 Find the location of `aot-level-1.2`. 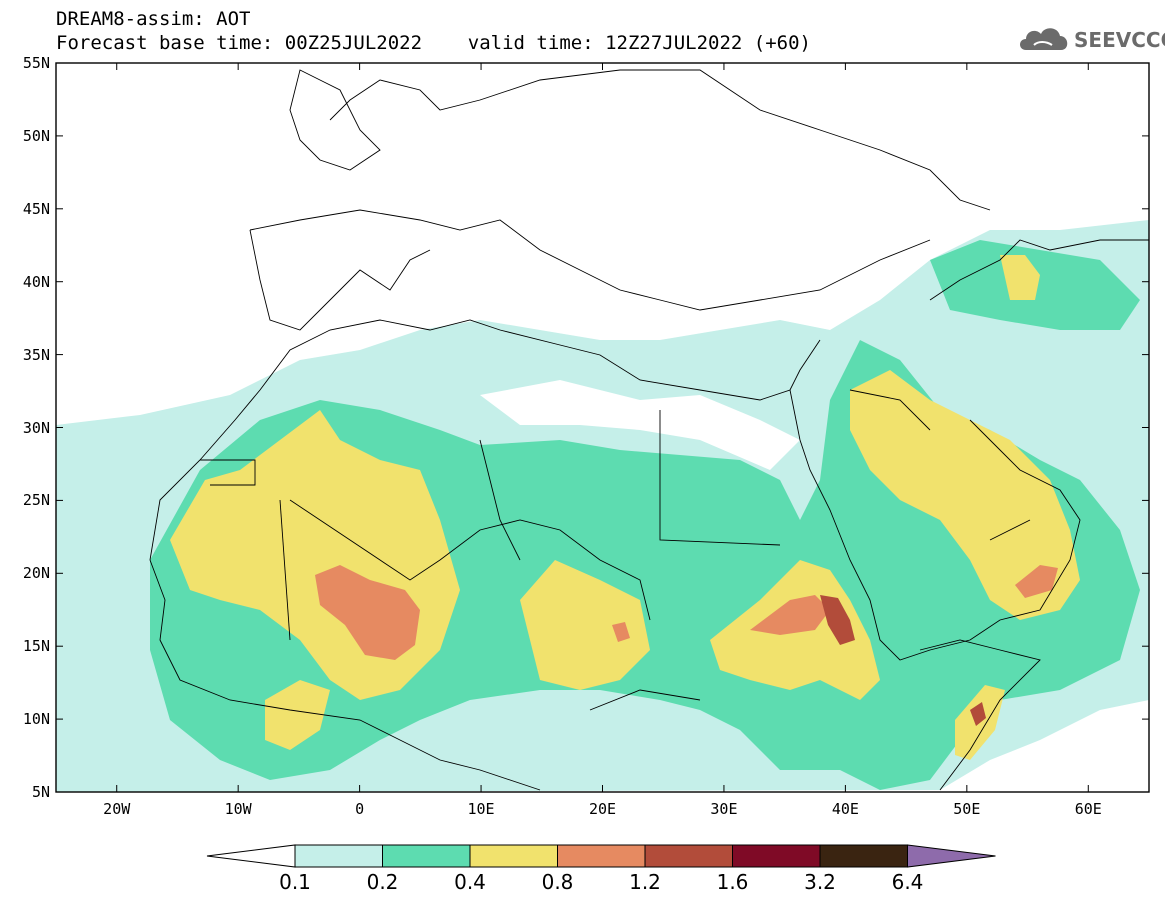

aot-level-1.2 is located at coordinates (837, 620).